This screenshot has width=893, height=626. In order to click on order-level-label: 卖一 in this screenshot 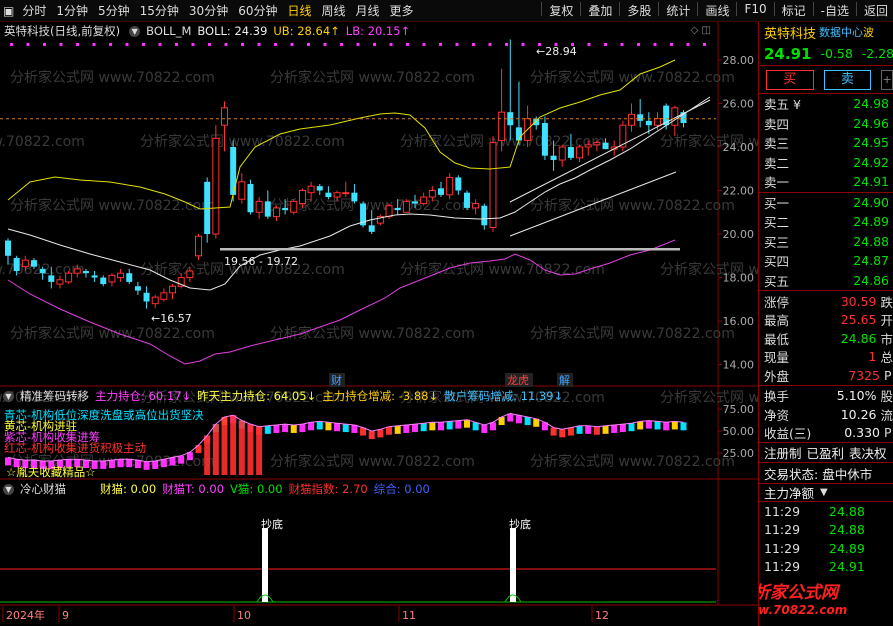, I will do `click(777, 183)`.